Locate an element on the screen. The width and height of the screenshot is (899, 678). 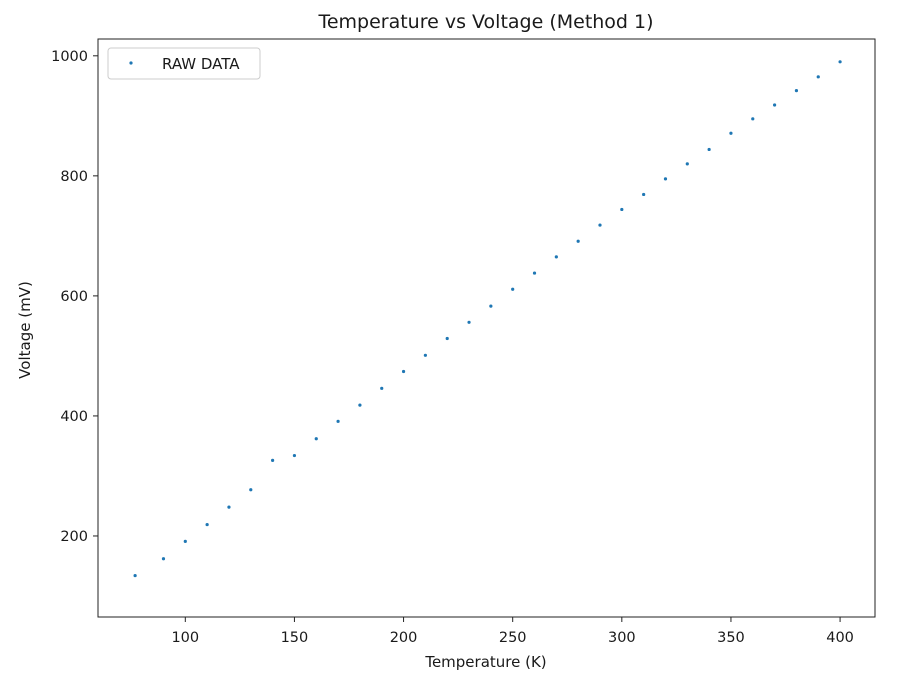
legend-marker-raw-data is located at coordinates (131, 63).